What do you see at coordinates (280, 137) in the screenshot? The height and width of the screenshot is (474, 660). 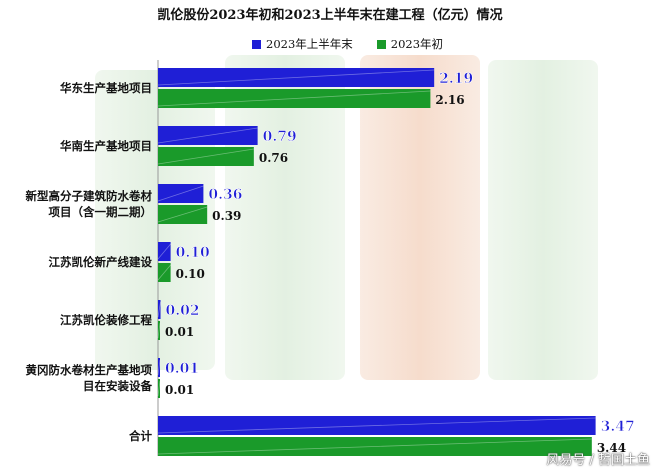 I see `data-label-mid-2023: 0.79` at bounding box center [280, 137].